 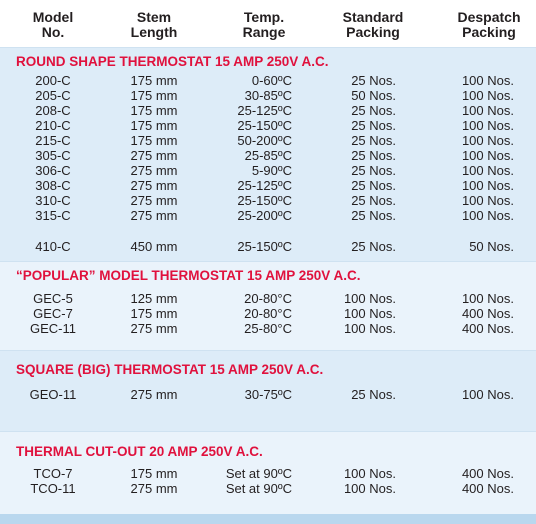 What do you see at coordinates (264, 24) in the screenshot?
I see `header-temp-range: Temp. Range` at bounding box center [264, 24].